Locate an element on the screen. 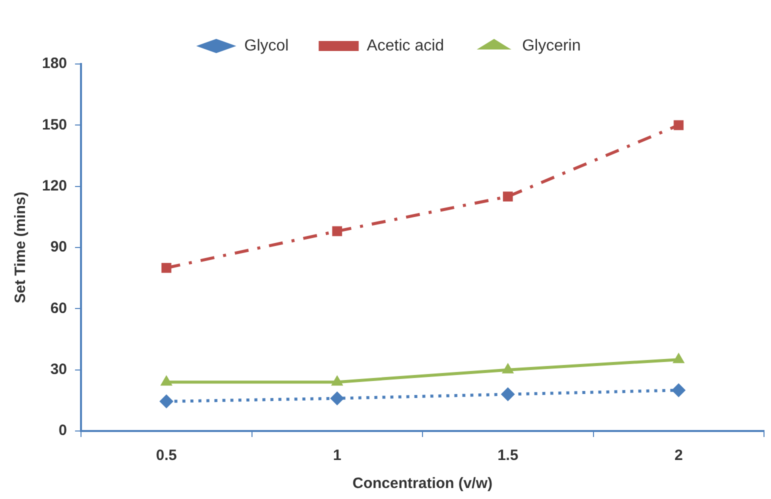  legend-label: Glycol is located at coordinates (266, 45).